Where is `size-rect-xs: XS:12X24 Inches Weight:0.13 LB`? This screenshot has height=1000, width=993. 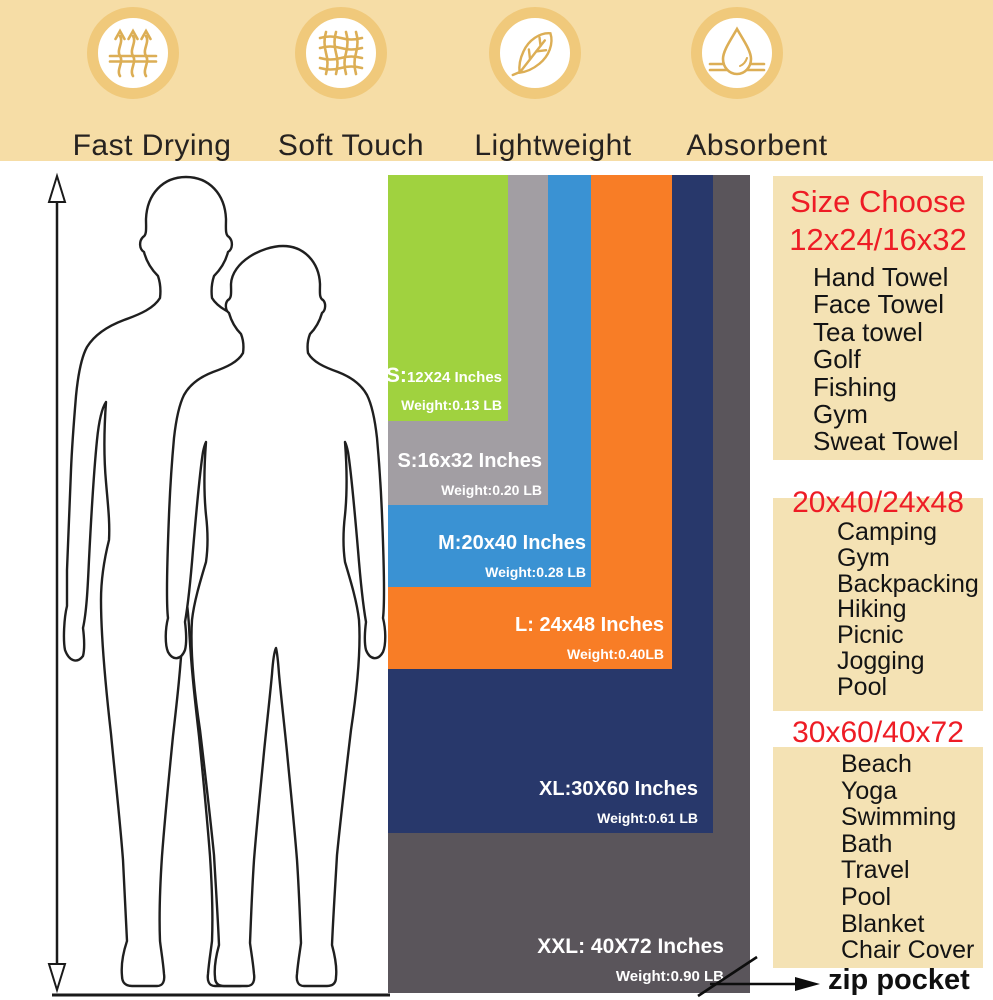
size-rect-xs: XS:12X24 Inches Weight:0.13 LB is located at coordinates (440, 298).